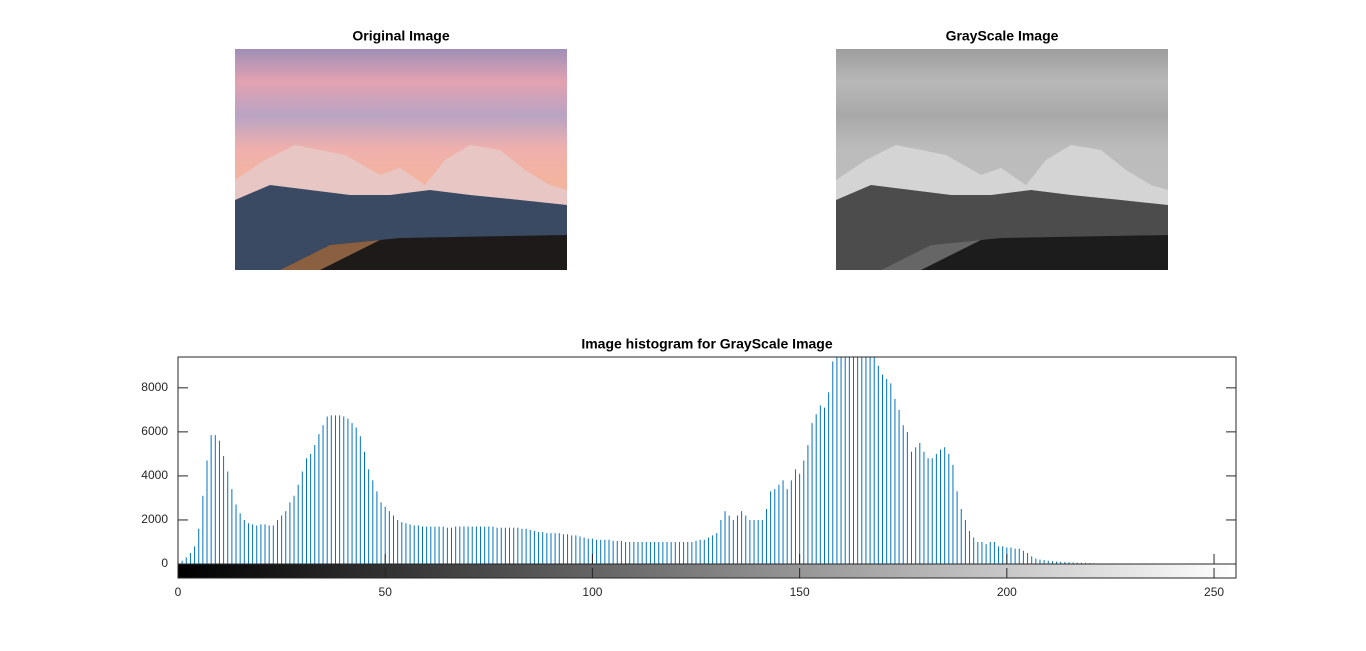 Image resolution: width=1366 pixels, height=651 pixels. Describe the element at coordinates (1007, 592) in the screenshot. I see `x-tick-label: 200` at that location.